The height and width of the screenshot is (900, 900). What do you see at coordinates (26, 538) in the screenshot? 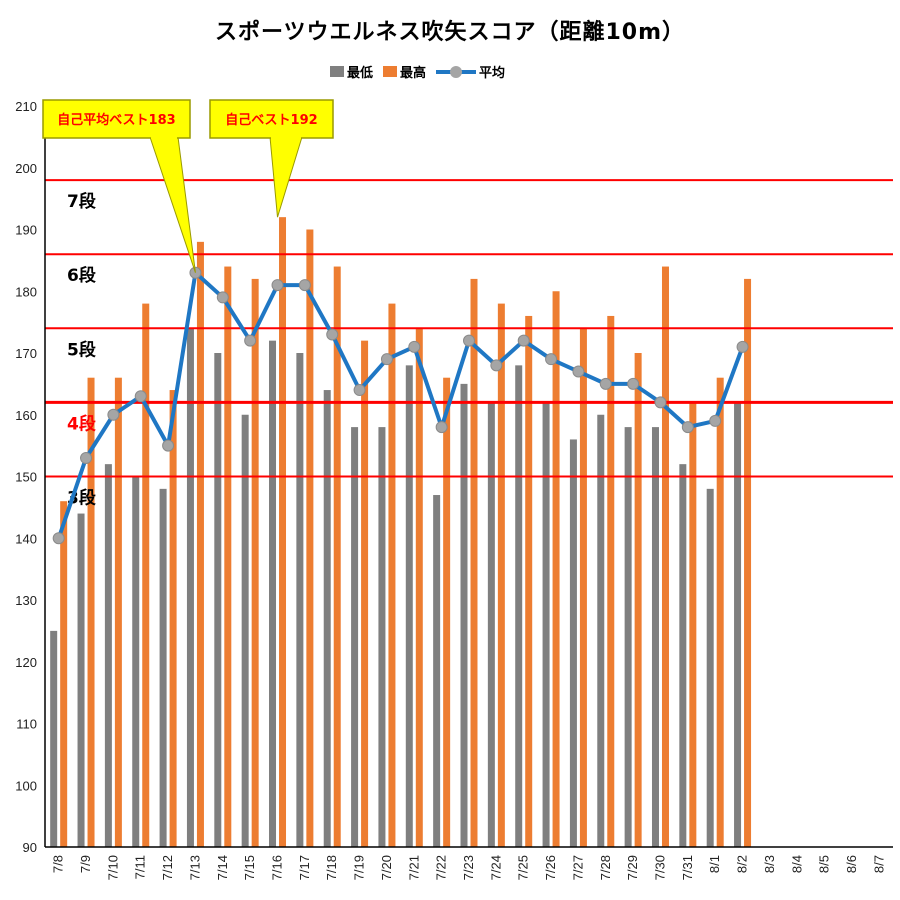
I see `y-tick-label: 140` at bounding box center [26, 538].